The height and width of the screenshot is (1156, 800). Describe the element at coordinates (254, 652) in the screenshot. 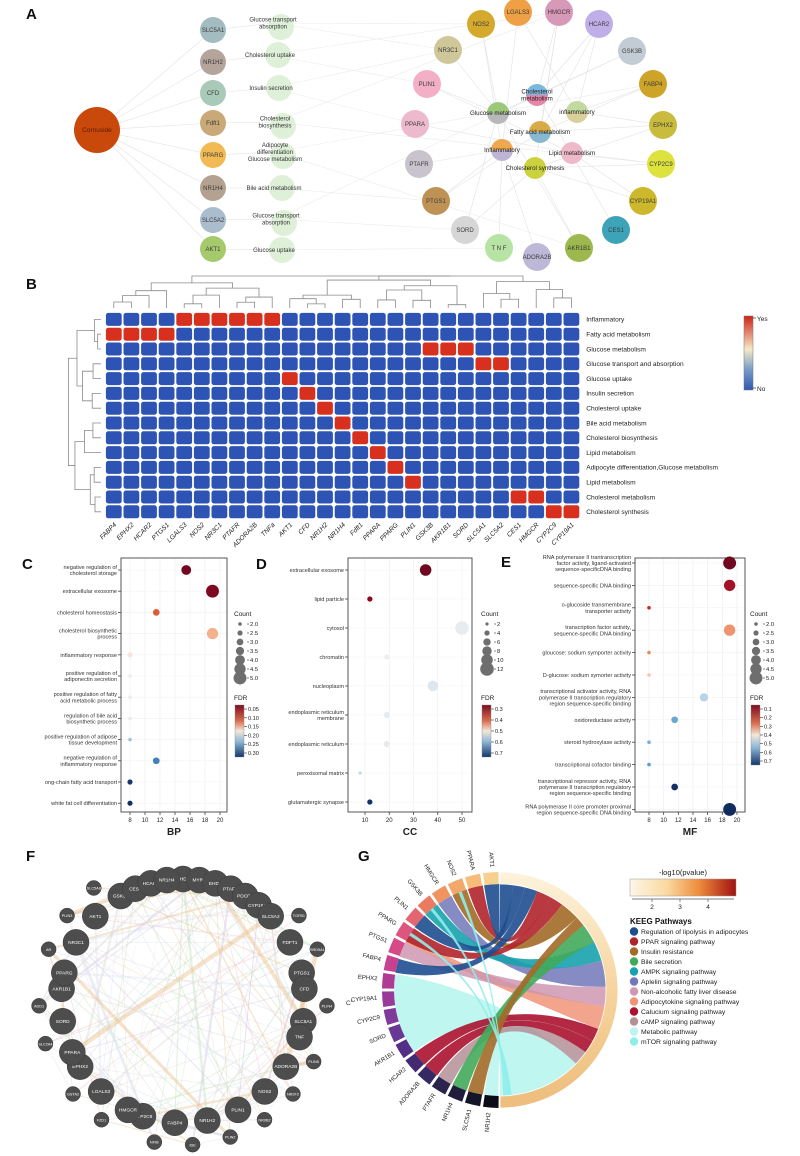

I see `count-legend-value: 3.5` at that location.